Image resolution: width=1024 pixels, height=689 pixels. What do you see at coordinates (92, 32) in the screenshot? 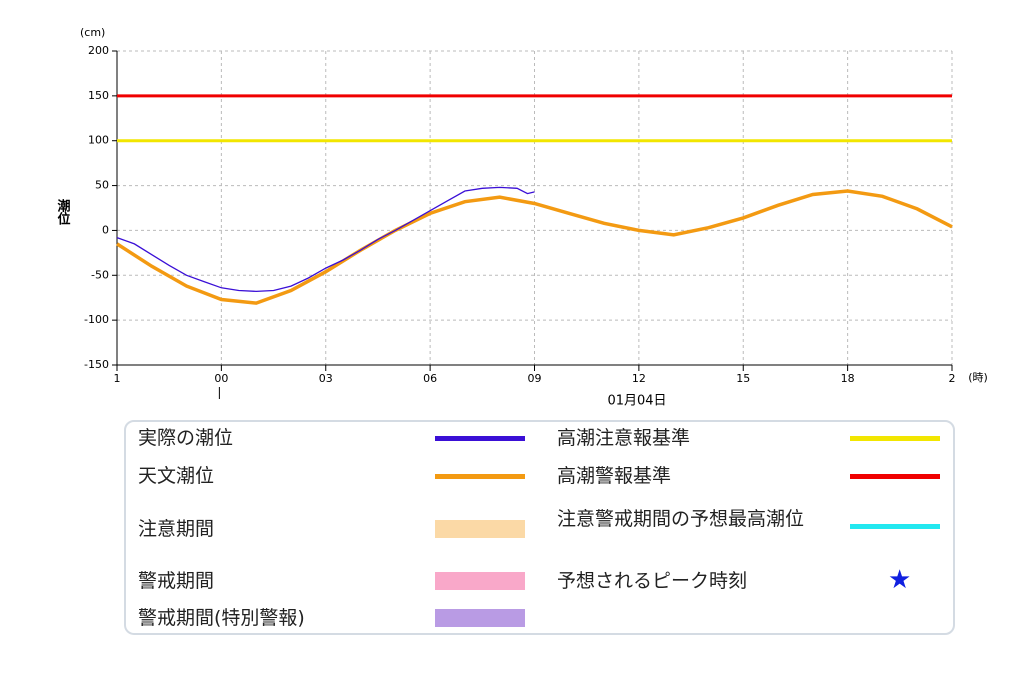
I see `y-unit: (cm)` at bounding box center [92, 32].